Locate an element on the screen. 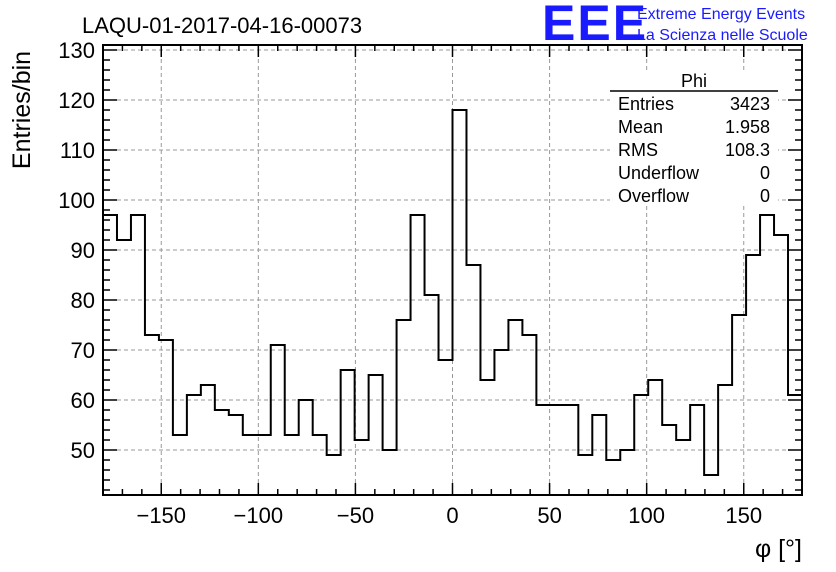 This screenshot has height=572, width=836. logo-mark: EEE is located at coordinates (595, 25).